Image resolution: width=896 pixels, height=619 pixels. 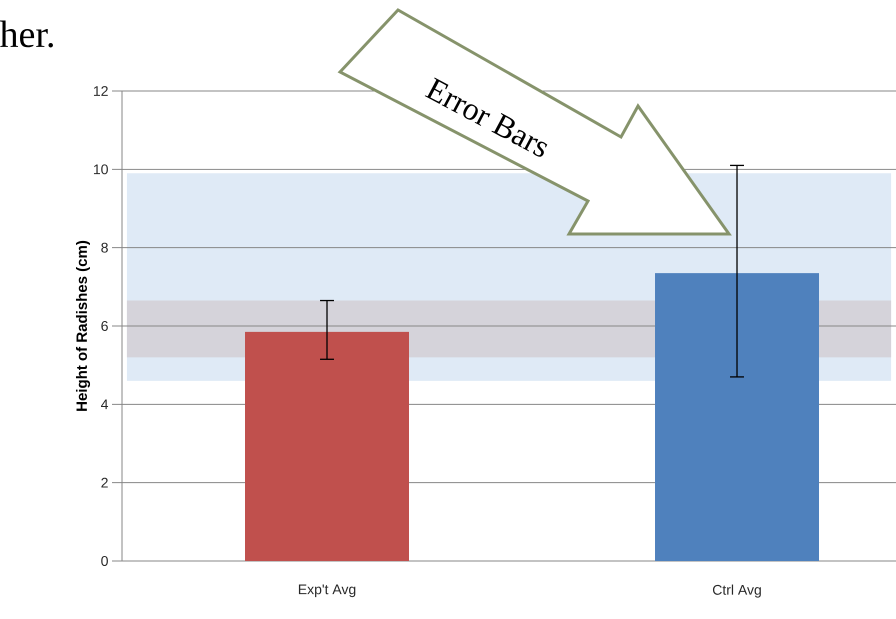 I want to click on y-tick-label: 10, so click(x=101, y=169).